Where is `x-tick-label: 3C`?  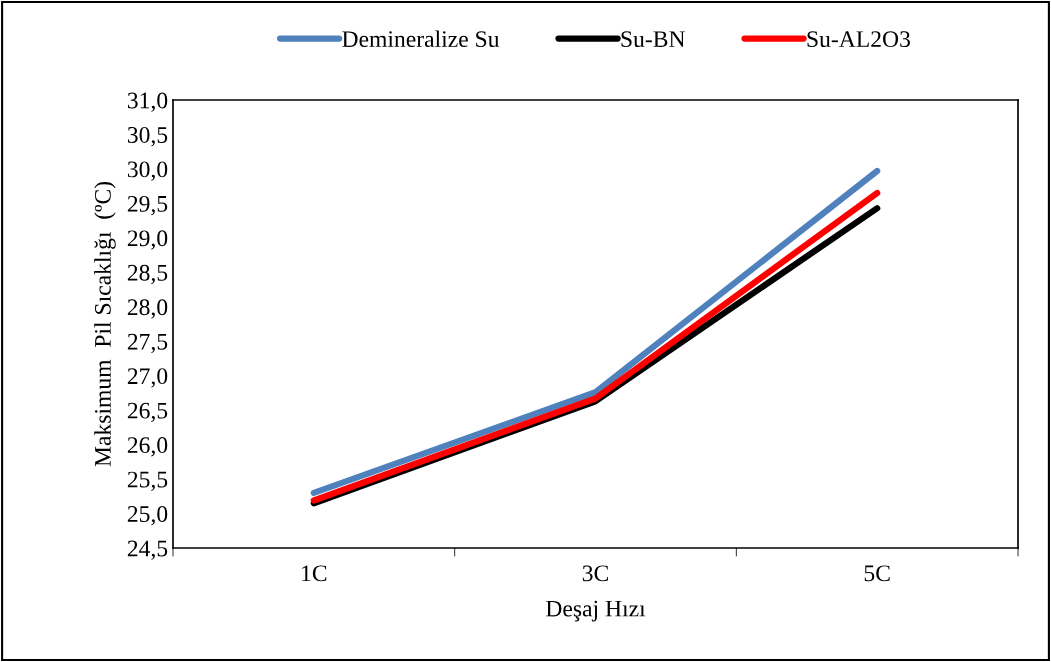 x-tick-label: 3C is located at coordinates (595, 573).